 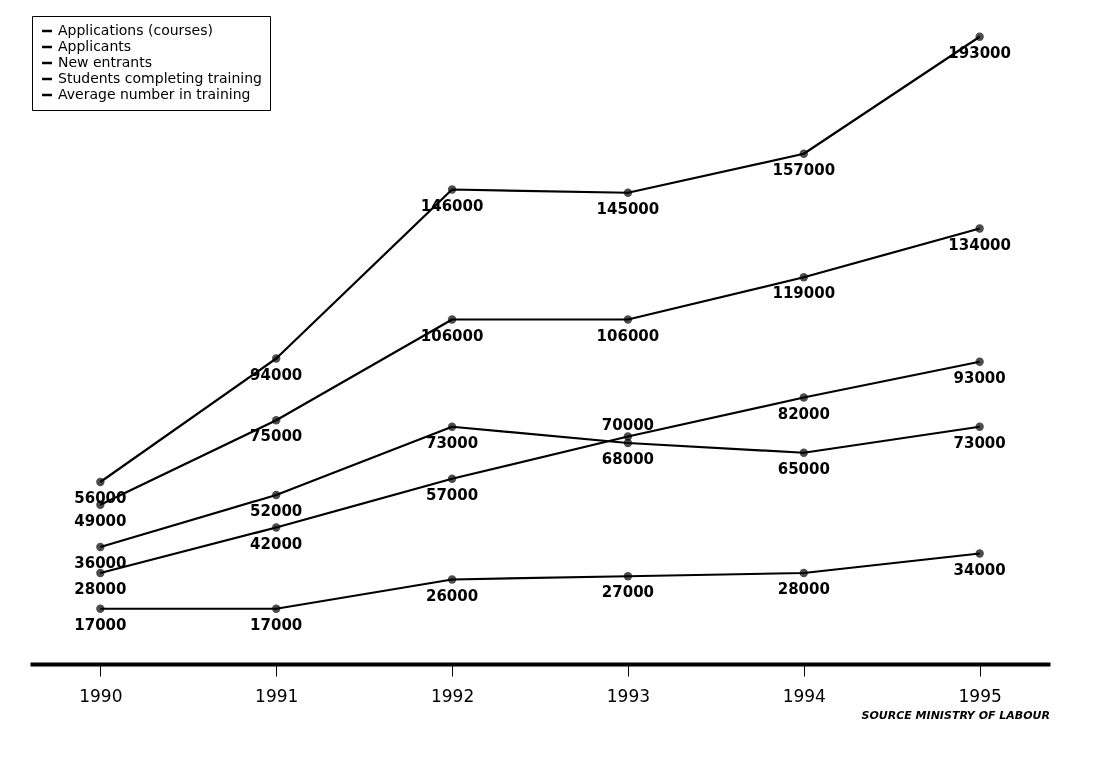 What do you see at coordinates (804, 169) in the screenshot?
I see `data-label: 157000` at bounding box center [804, 169].